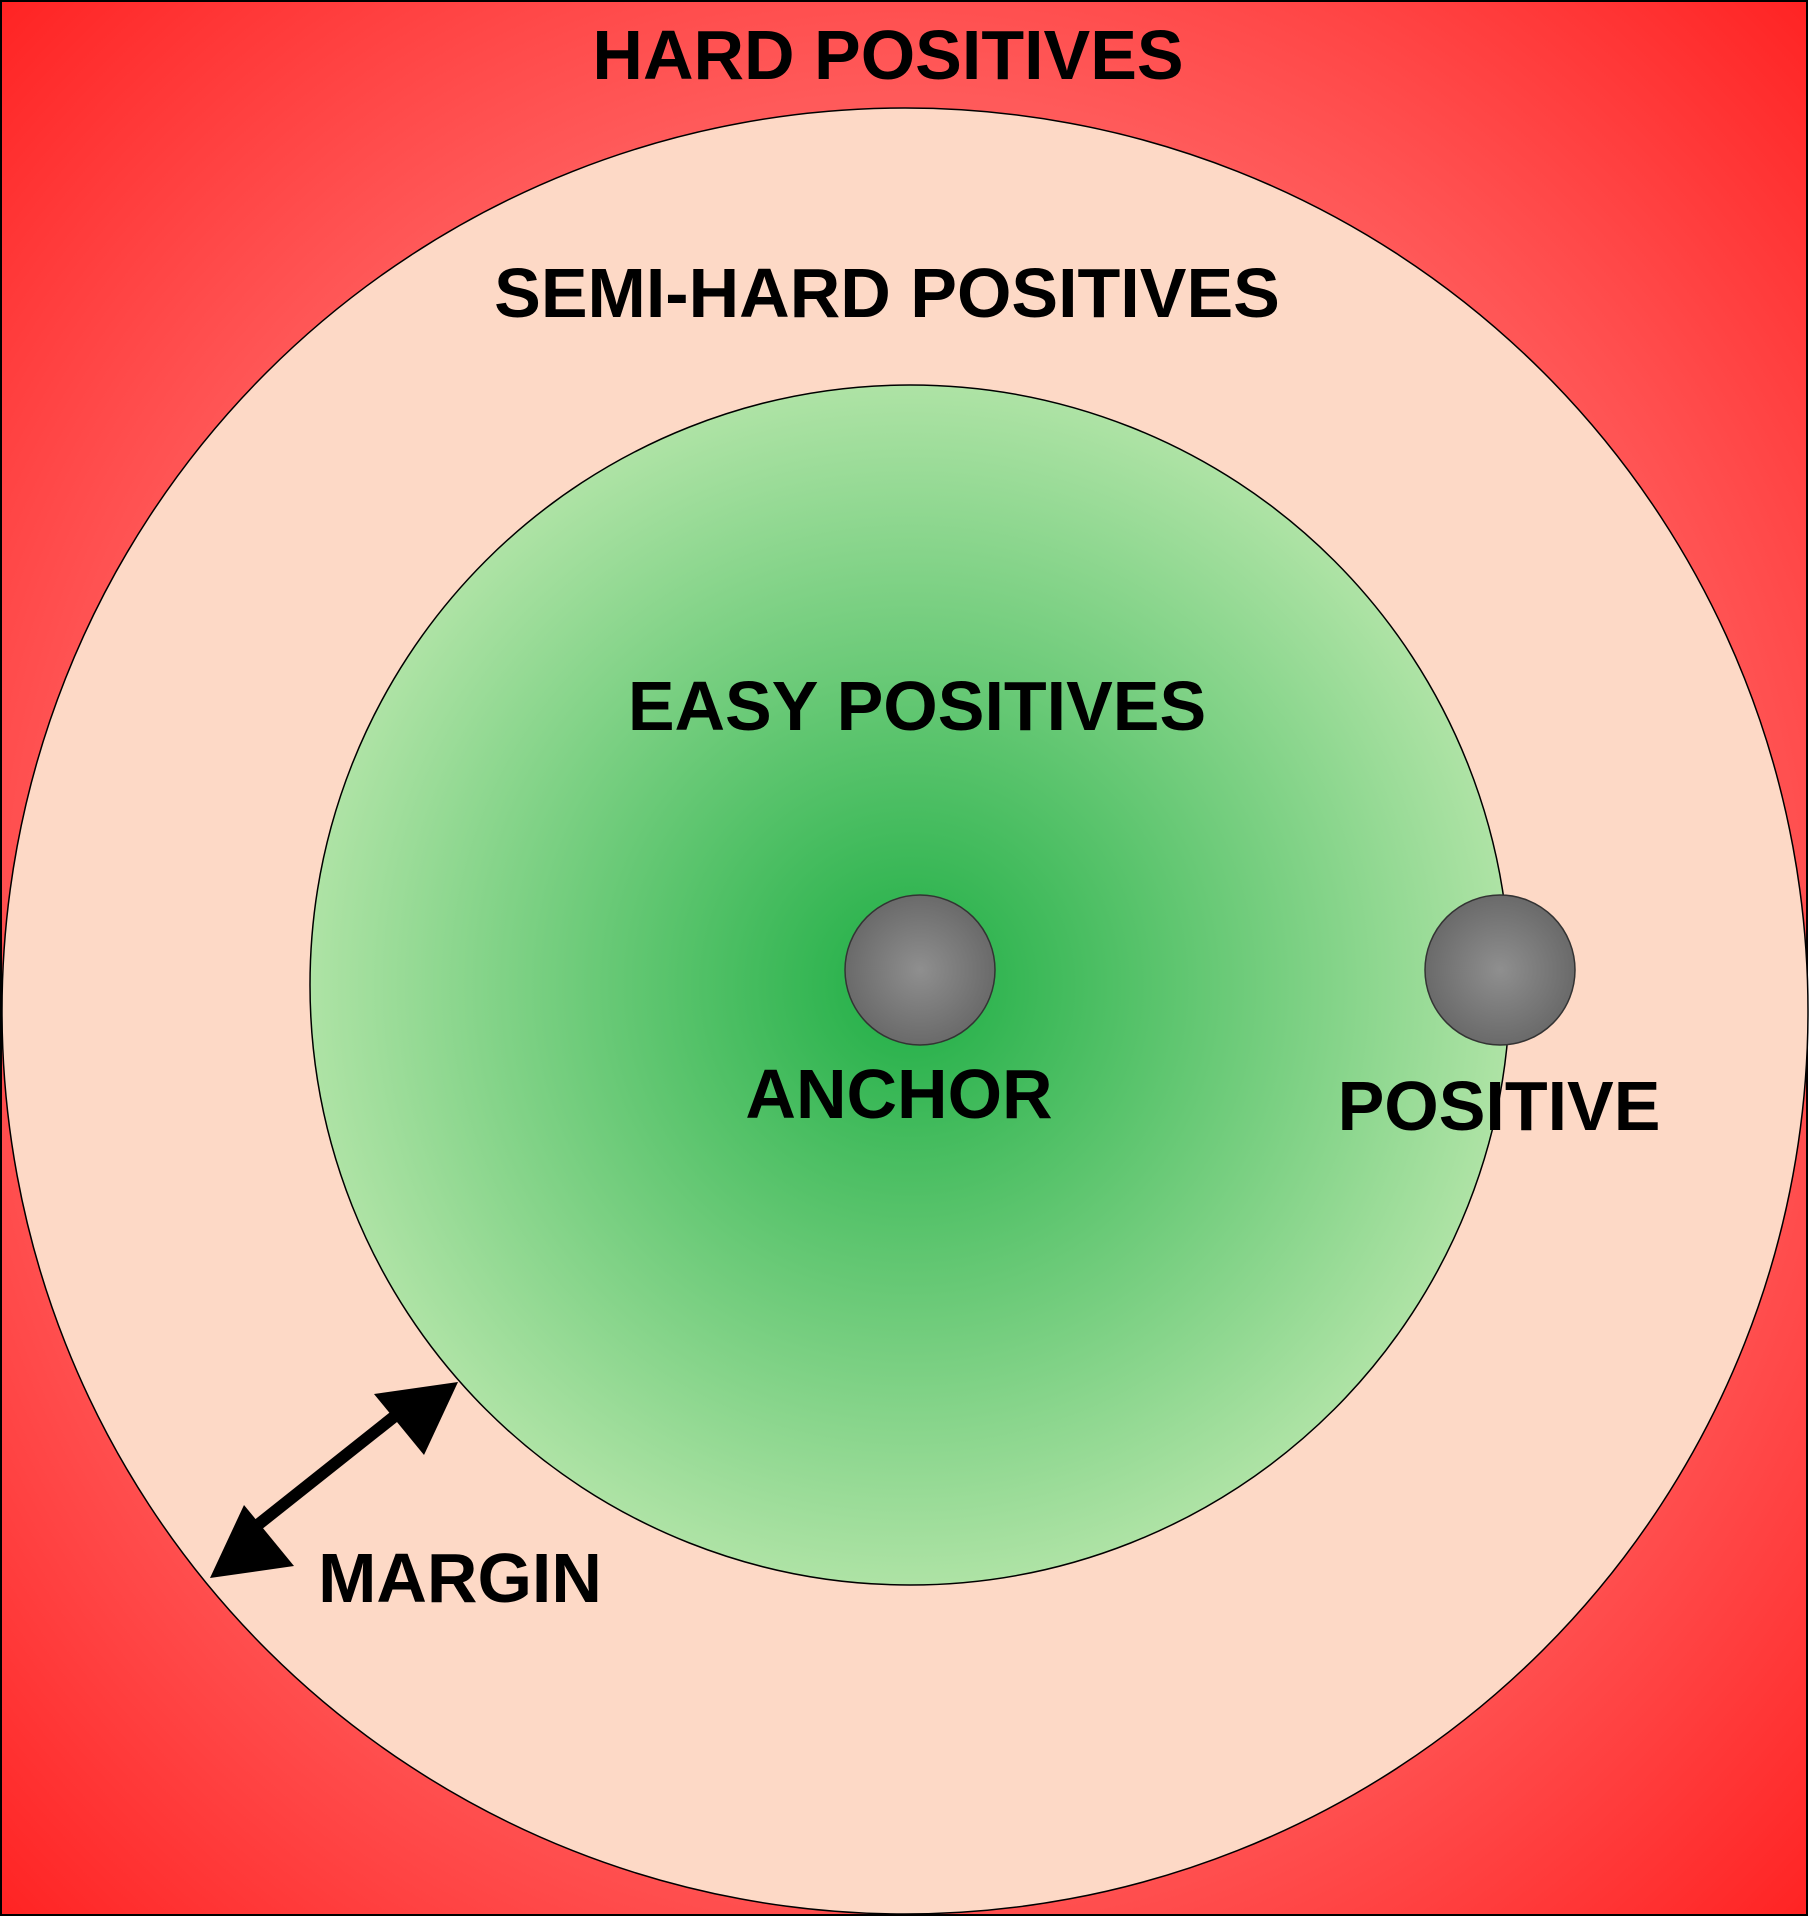  I want to click on positive-point, so click(1500, 970).